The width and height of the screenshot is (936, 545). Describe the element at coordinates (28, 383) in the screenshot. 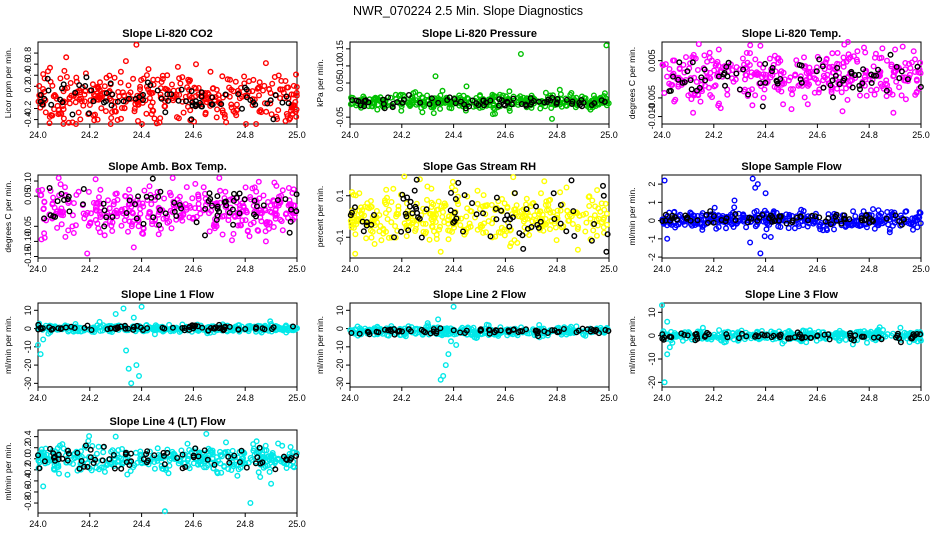

I see `y-tick-label: -30` at that location.